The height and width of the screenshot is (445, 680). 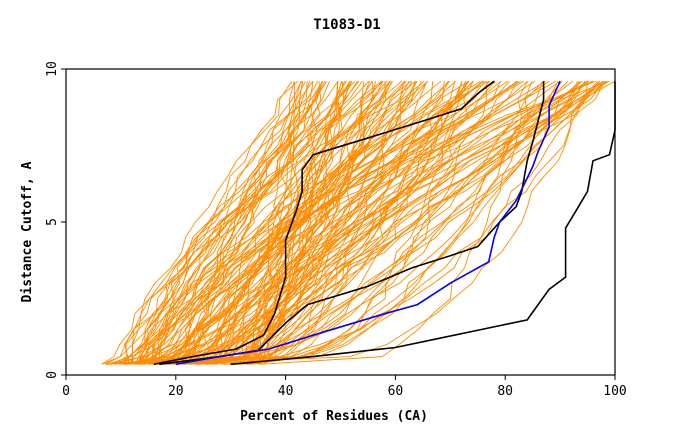 I want to click on x-axis-label: Percent of Residues (CA), so click(x=334, y=416).